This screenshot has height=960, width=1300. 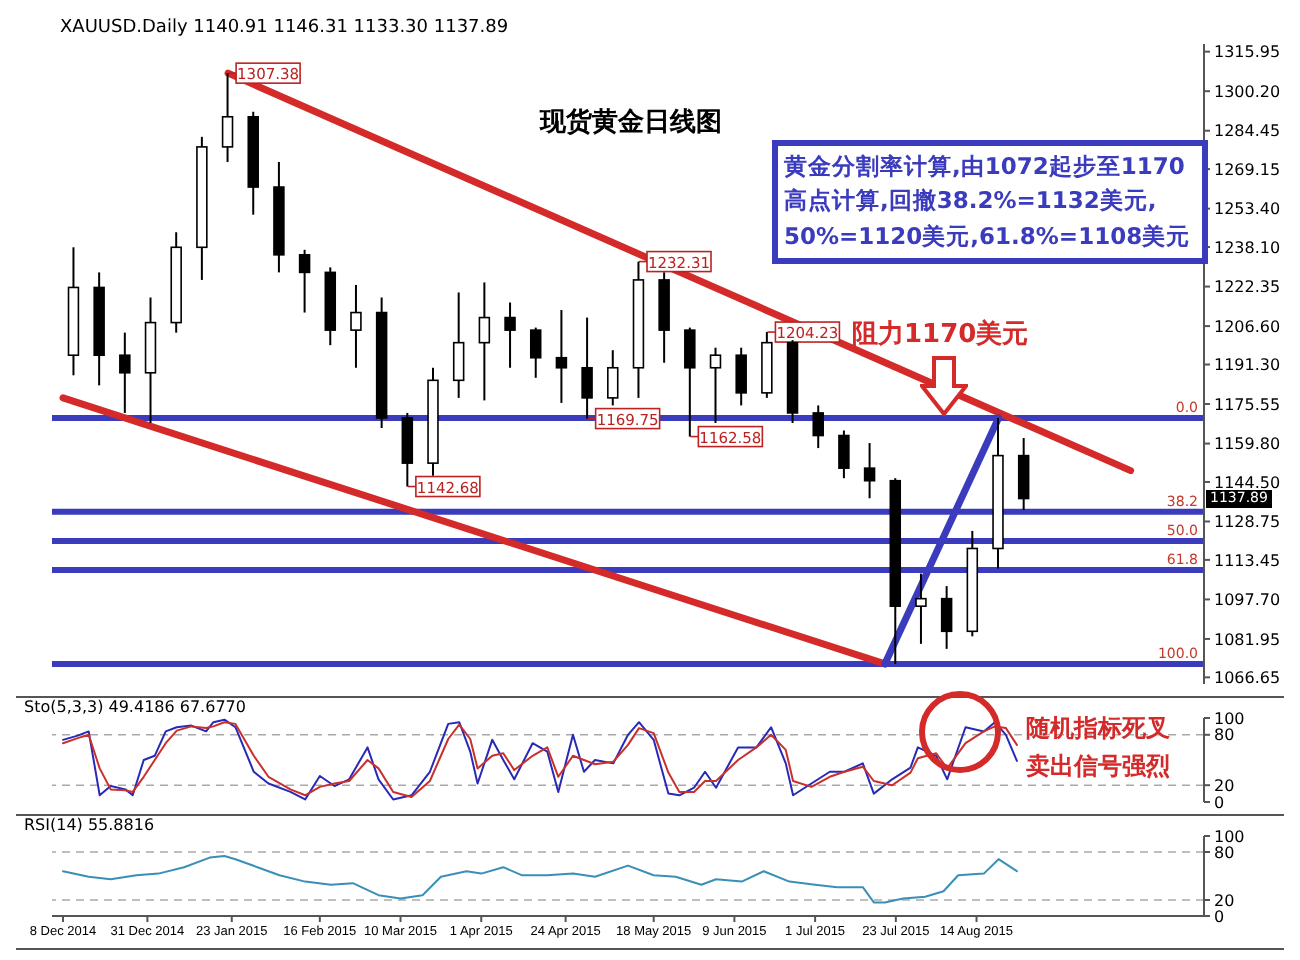 I want to click on y-tick-label: 1081.95, so click(x=1247, y=639).